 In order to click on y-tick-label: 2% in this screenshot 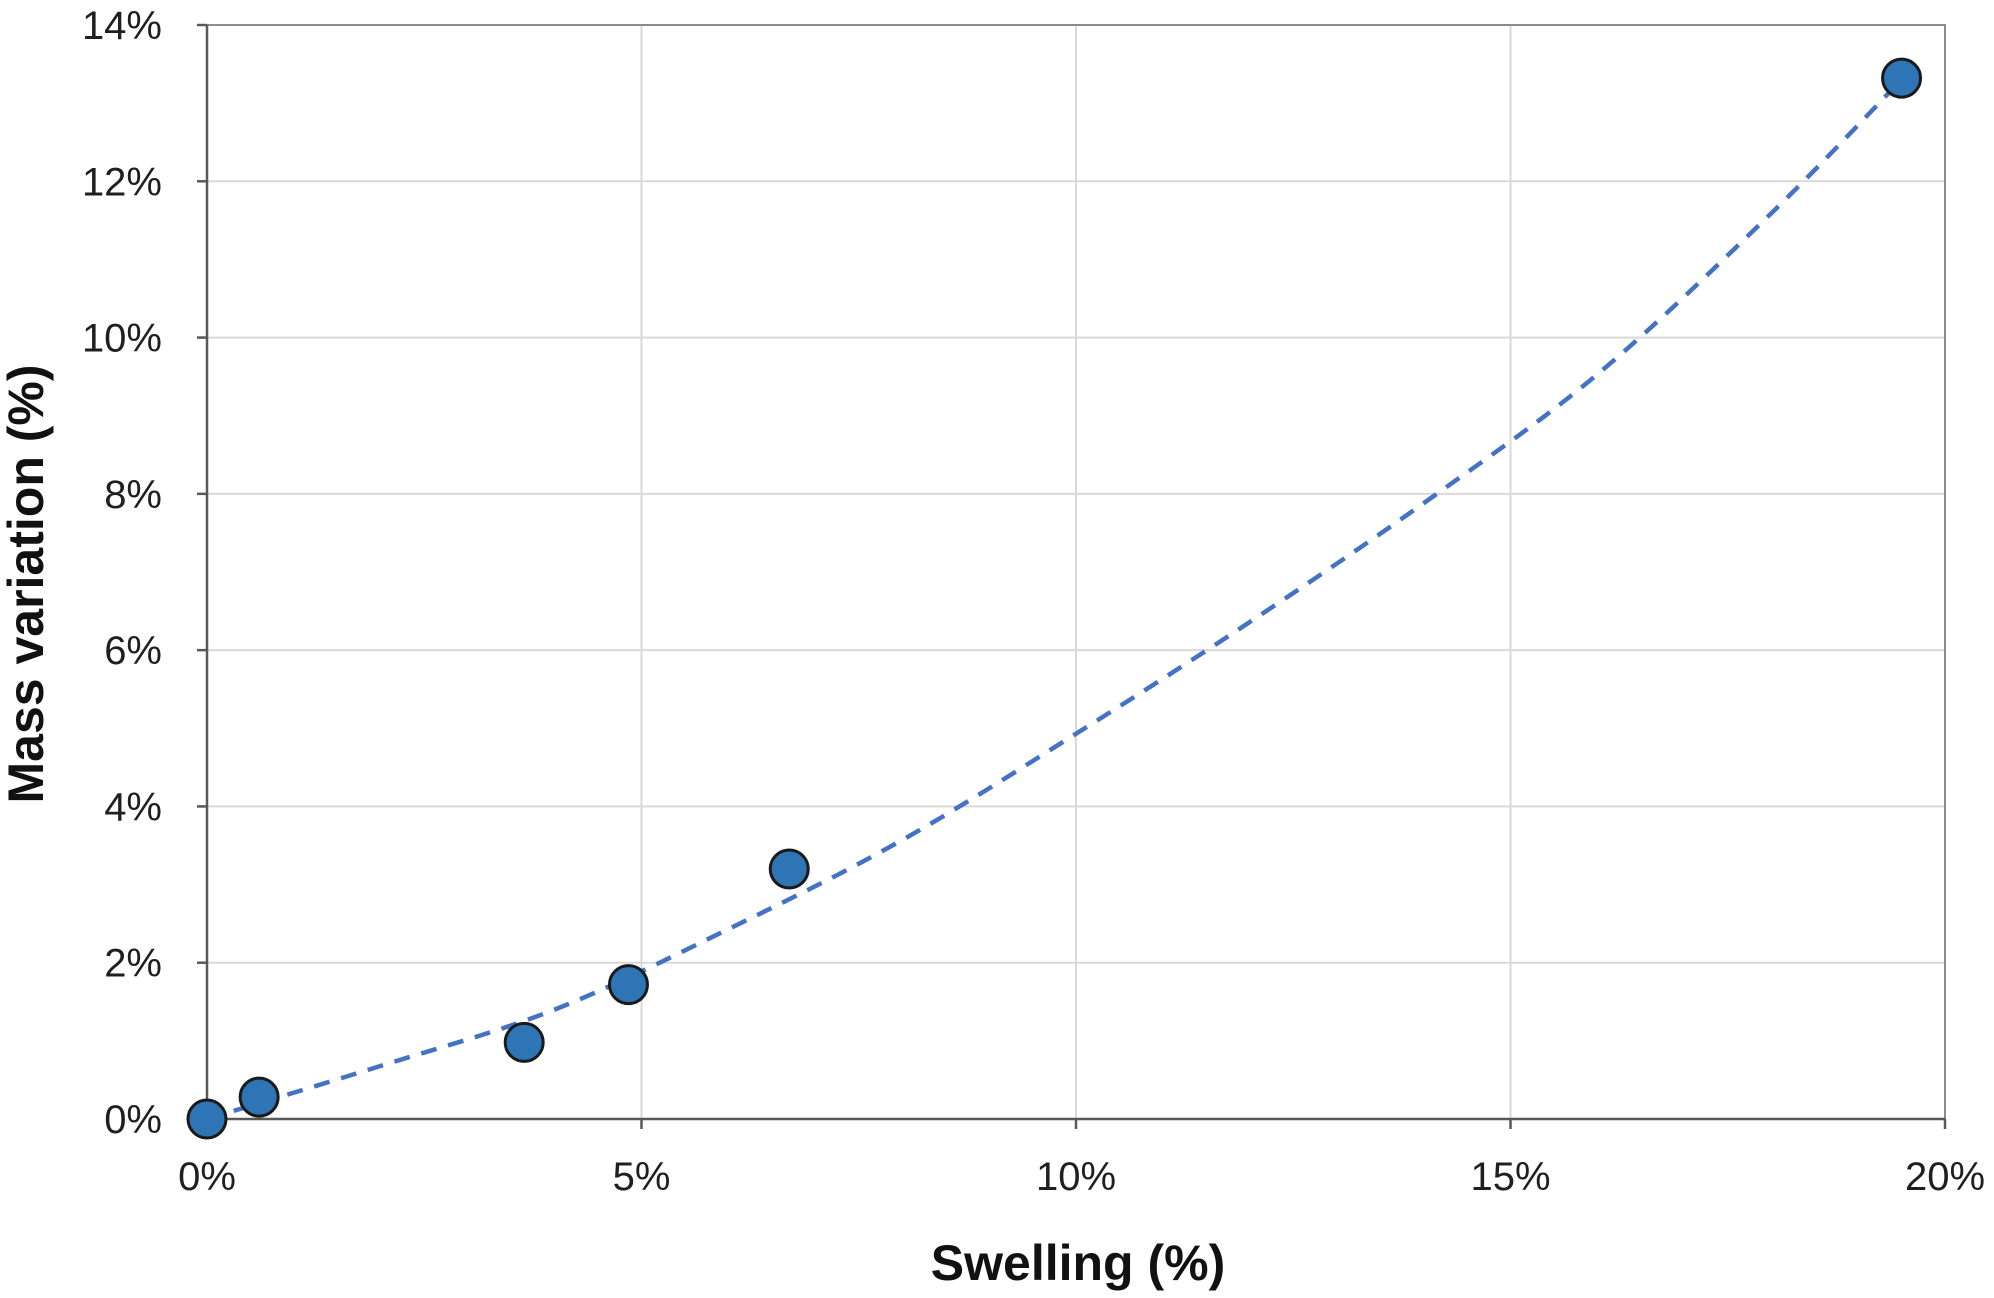, I will do `click(133, 964)`.